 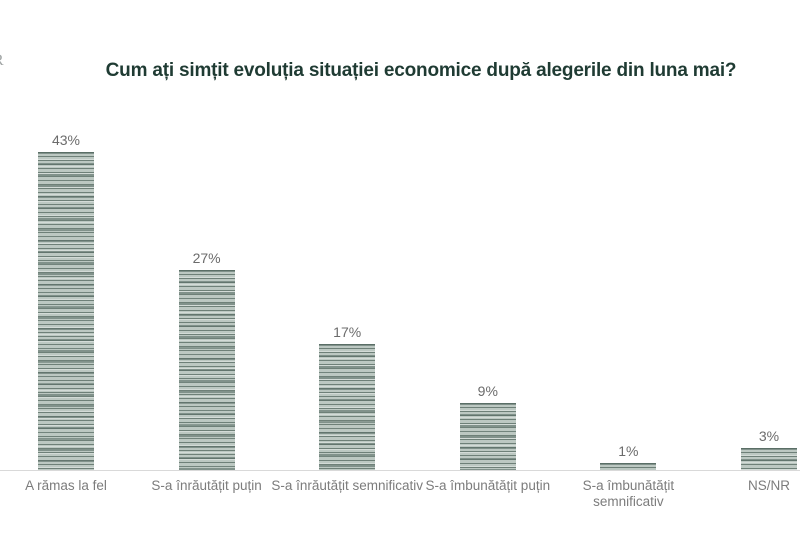 I want to click on bar-value-label-2: 27%, so click(x=206, y=258).